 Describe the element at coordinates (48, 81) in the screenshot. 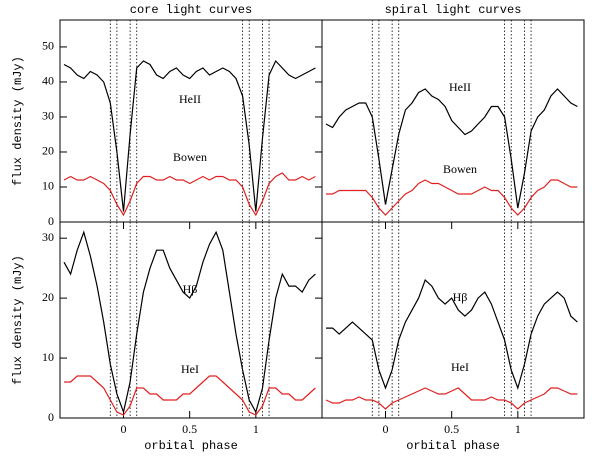

I see `y-tick-label: 40` at that location.